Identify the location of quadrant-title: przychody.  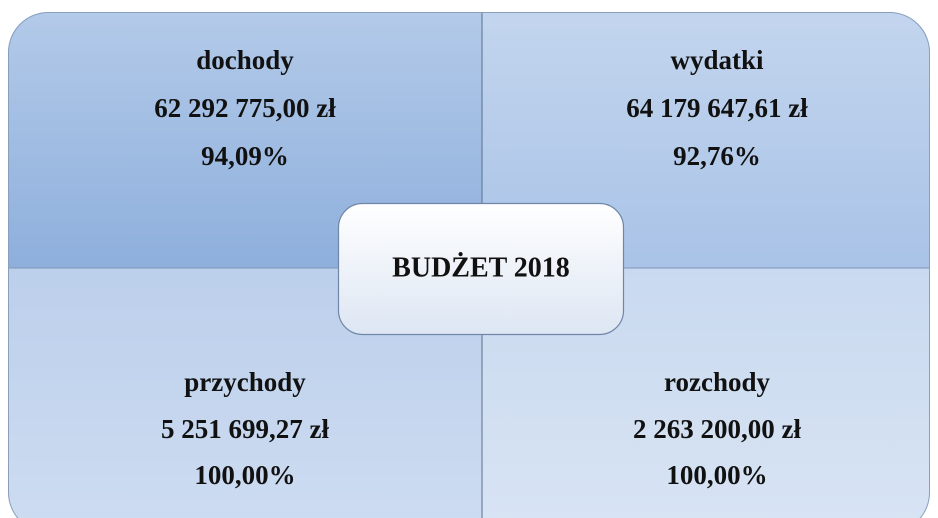
(245, 382).